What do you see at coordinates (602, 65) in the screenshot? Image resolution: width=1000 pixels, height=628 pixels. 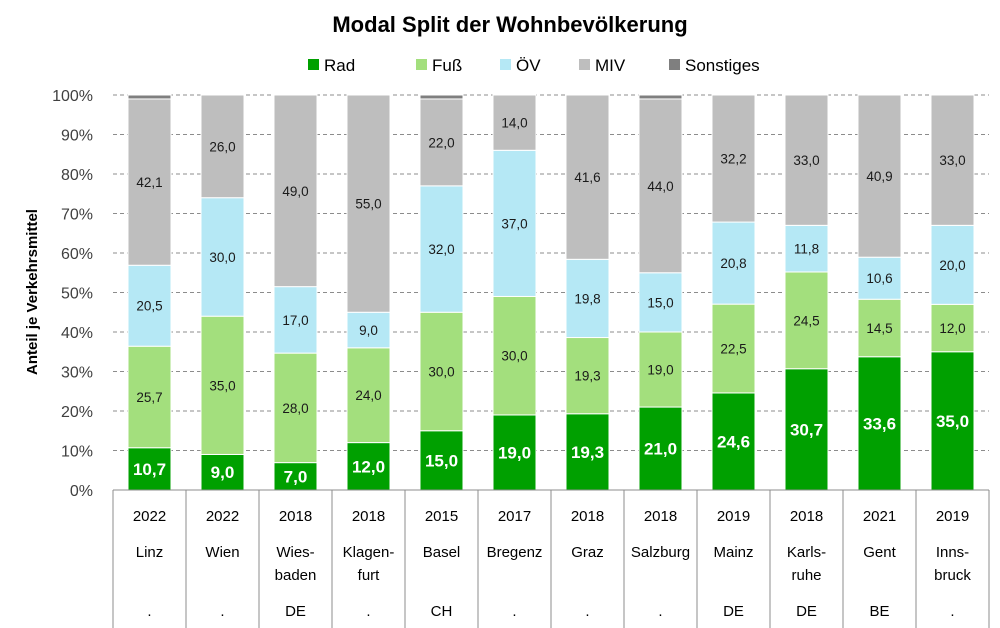 I see `legend-item-miv: MIV` at bounding box center [602, 65].